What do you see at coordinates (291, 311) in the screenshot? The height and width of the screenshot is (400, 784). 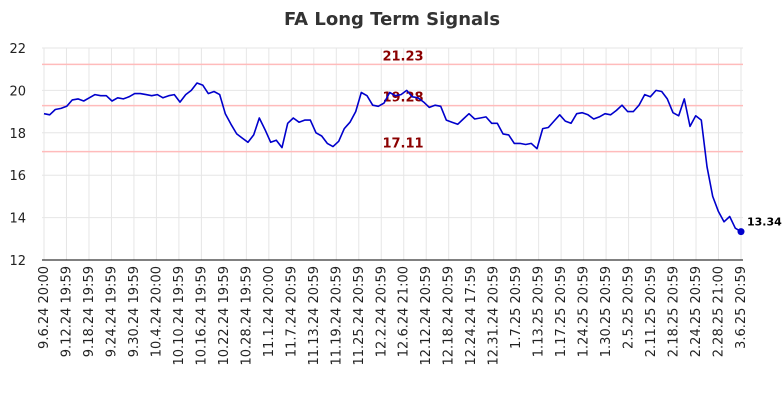 I see `x-tick-label: 11.7.24 20:59` at bounding box center [291, 311].